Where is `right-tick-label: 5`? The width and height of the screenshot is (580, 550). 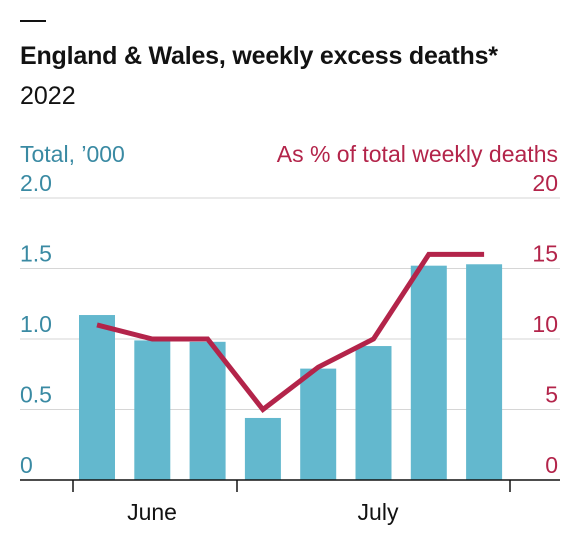
right-tick-label: 5 is located at coordinates (551, 395).